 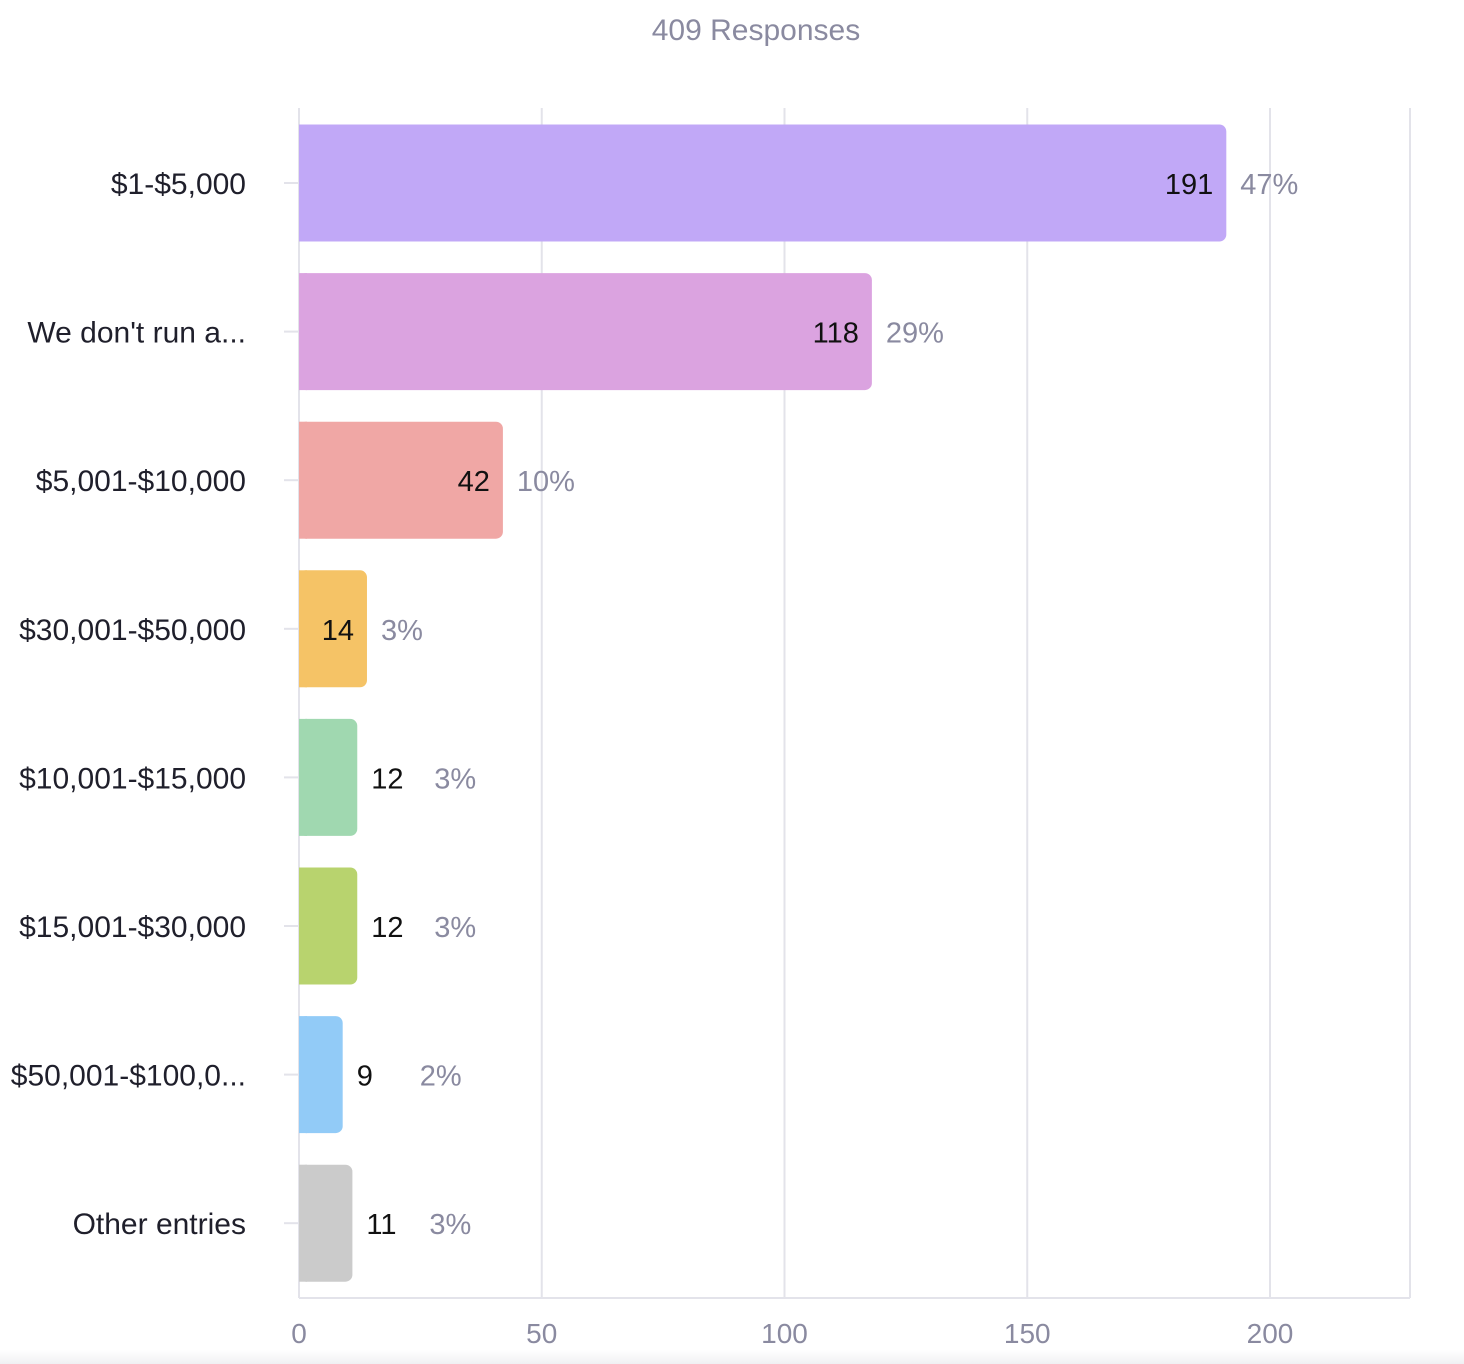 I want to click on value-label: 11, so click(x=381, y=1225).